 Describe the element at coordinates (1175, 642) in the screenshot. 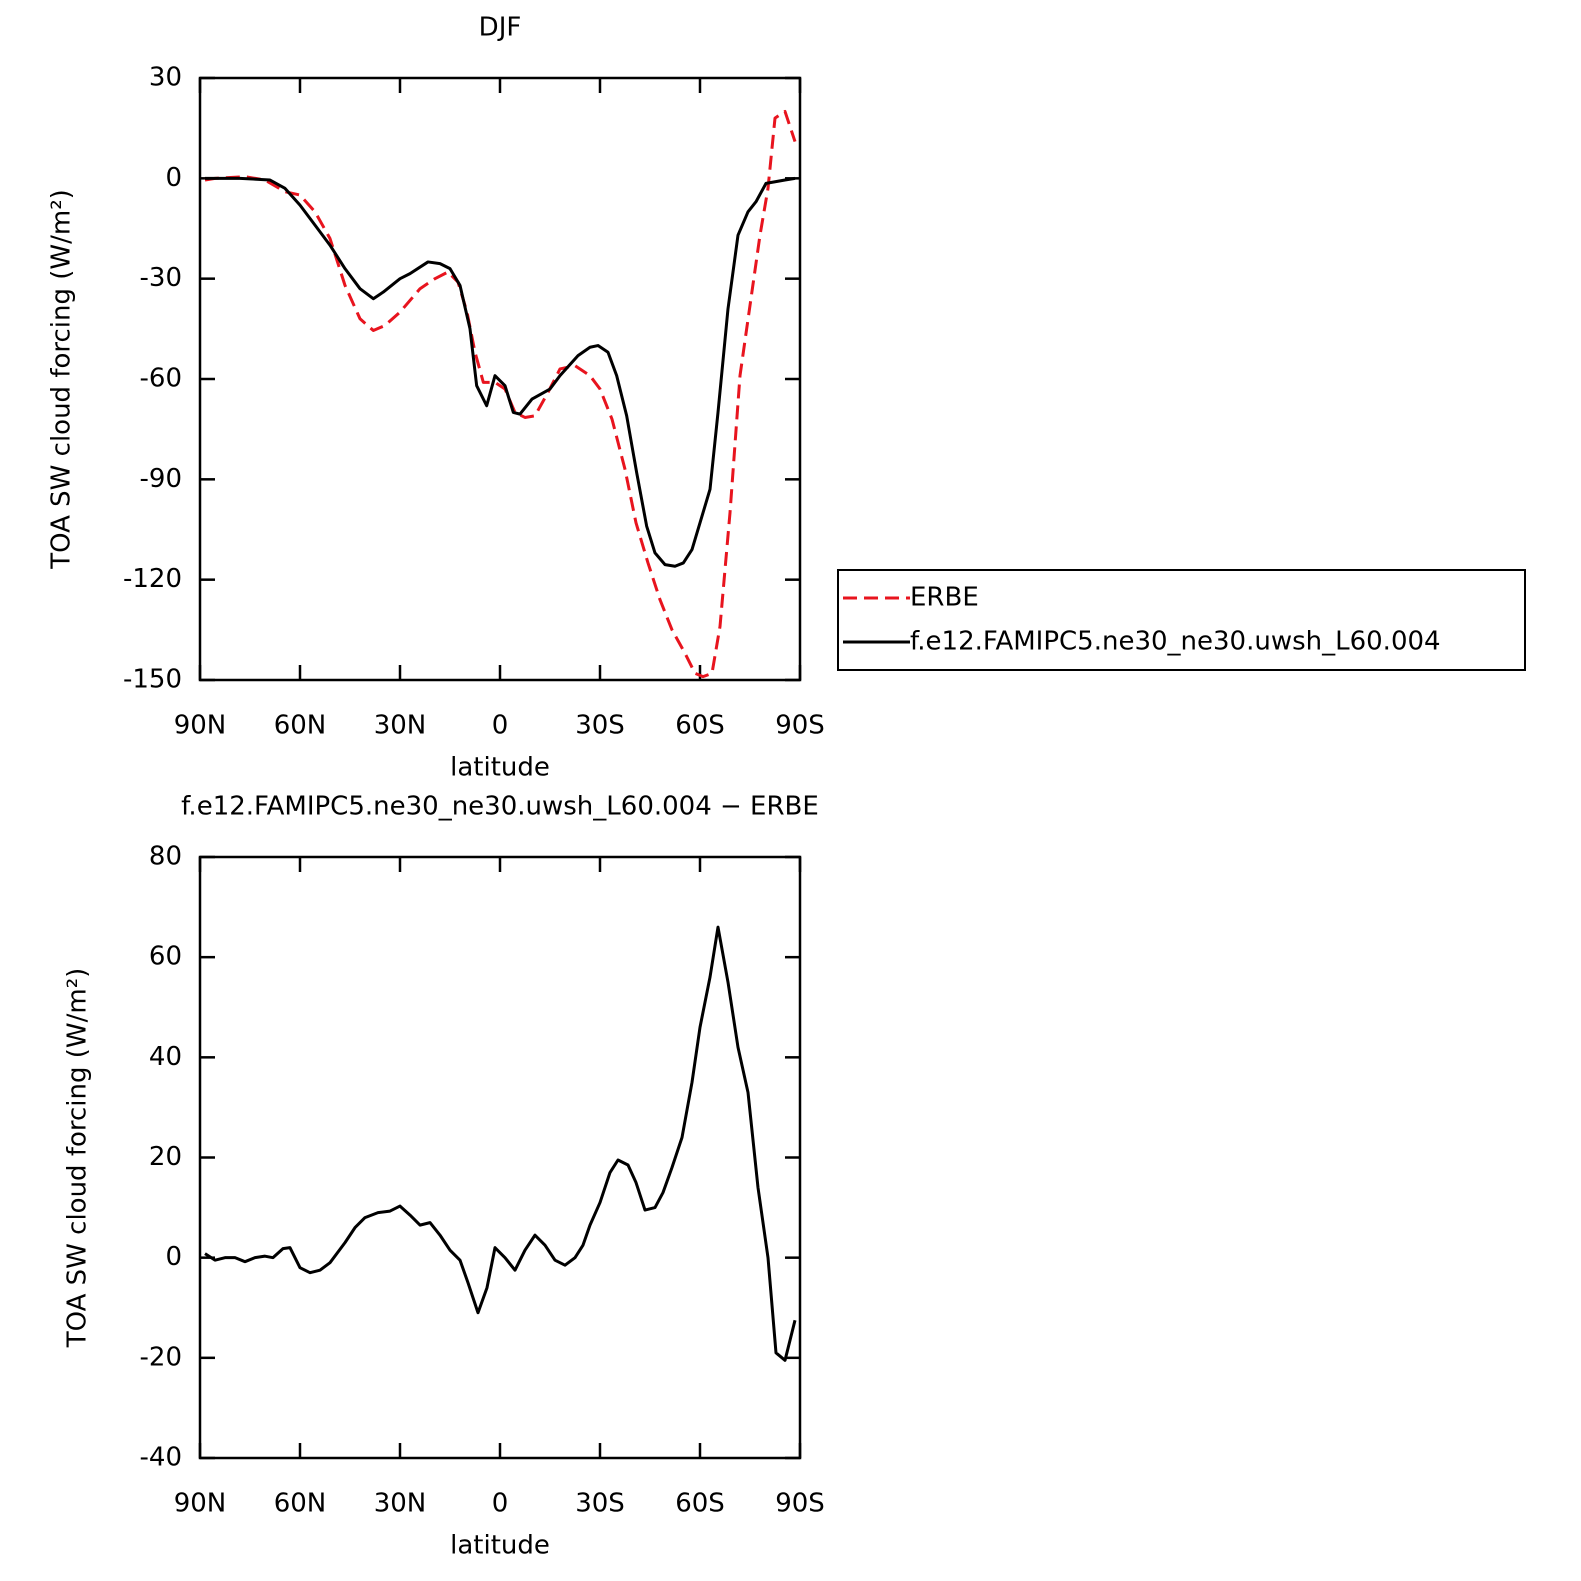

I see `legend-label: f.e12.FAMIPC5.ne30_ne30.uwsh_L60.004` at that location.